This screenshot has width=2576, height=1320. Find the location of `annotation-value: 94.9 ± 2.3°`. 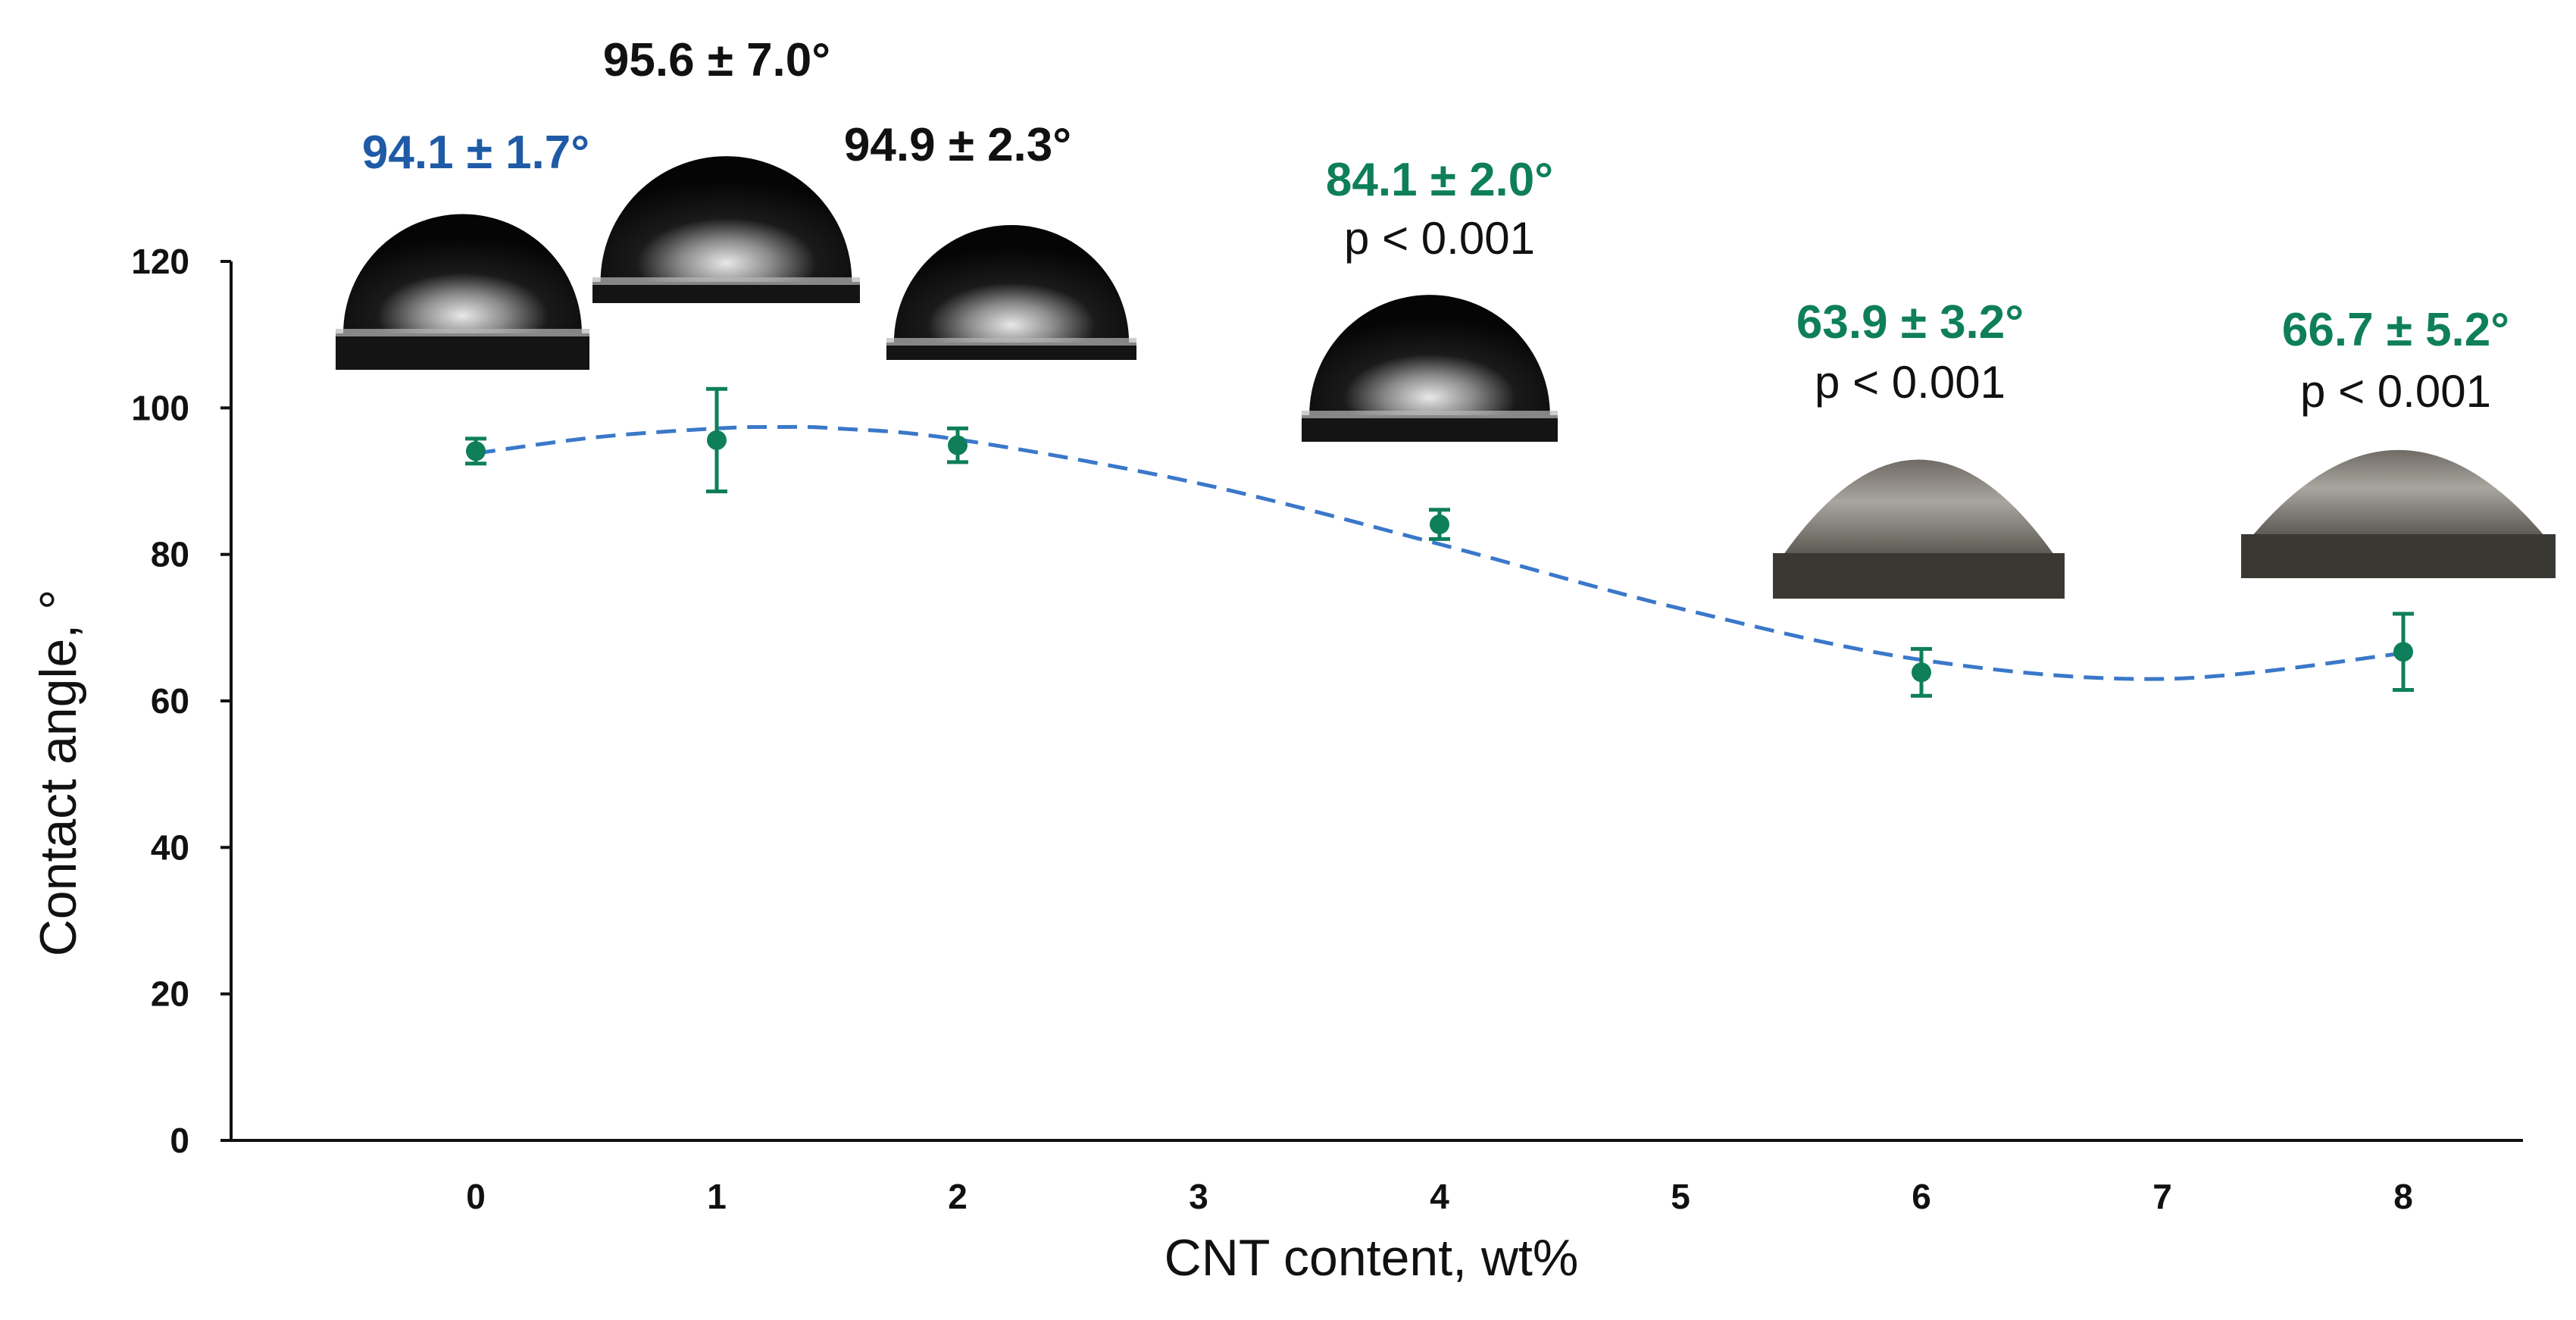

annotation-value: 94.9 ± 2.3° is located at coordinates (958, 145).